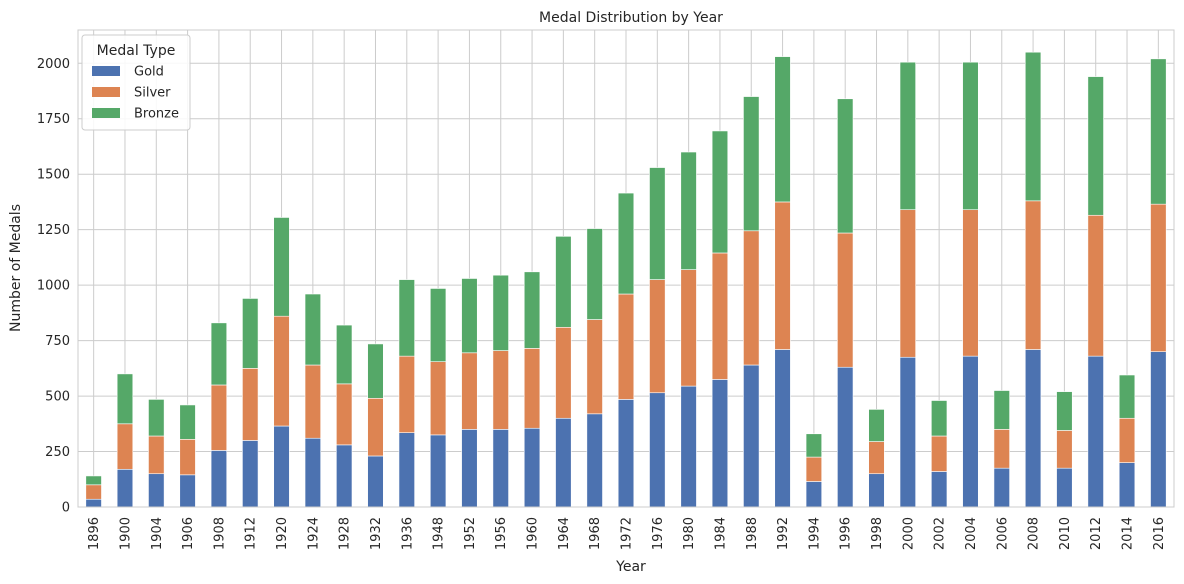 The image size is (1184, 584). What do you see at coordinates (1127, 440) in the screenshot?
I see `bar-silver-2014` at bounding box center [1127, 440].